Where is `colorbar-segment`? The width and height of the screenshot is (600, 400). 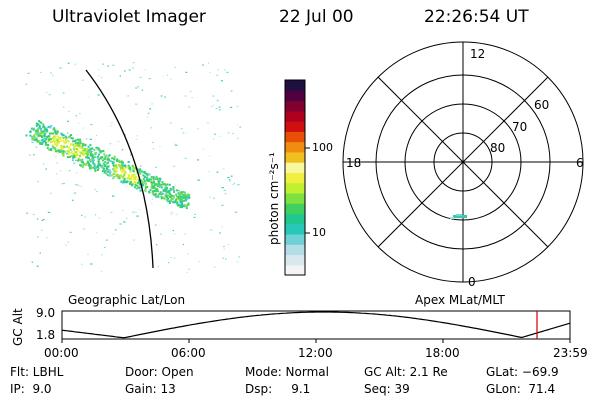 colorbar-segment is located at coordinates (295, 209).